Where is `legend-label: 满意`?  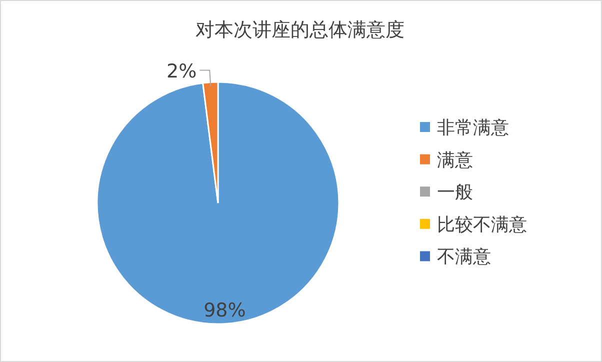 legend-label: 满意 is located at coordinates (455, 160).